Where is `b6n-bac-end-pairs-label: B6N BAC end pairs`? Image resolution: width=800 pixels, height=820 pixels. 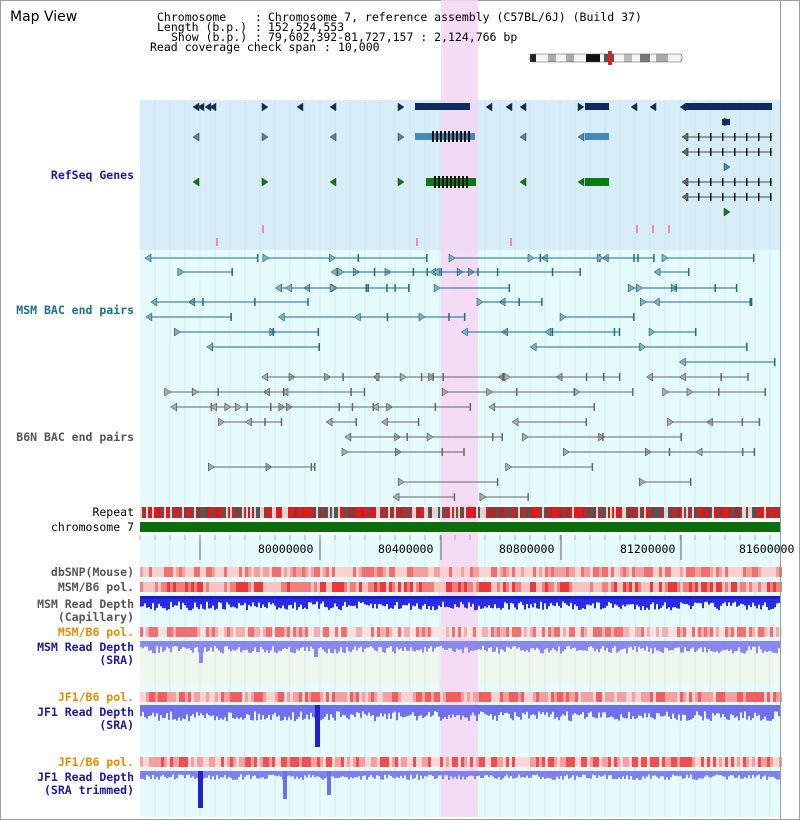
b6n-bac-end-pairs-label: B6N BAC end pairs is located at coordinates (75, 437).